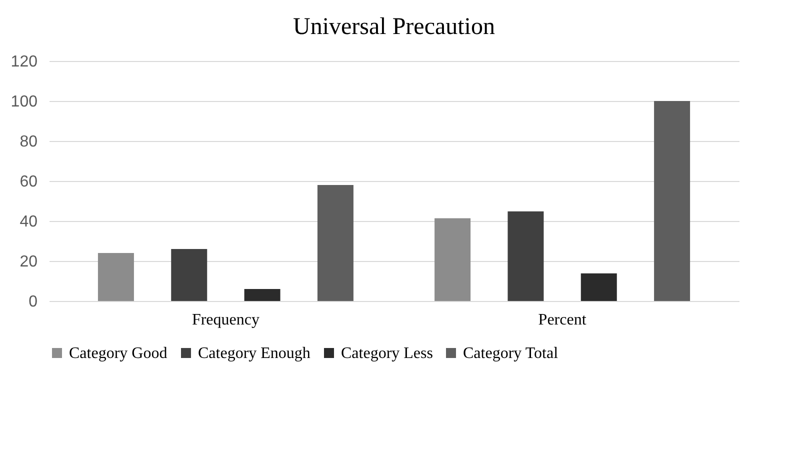  I want to click on y-tick-label: 120, so click(24, 62).